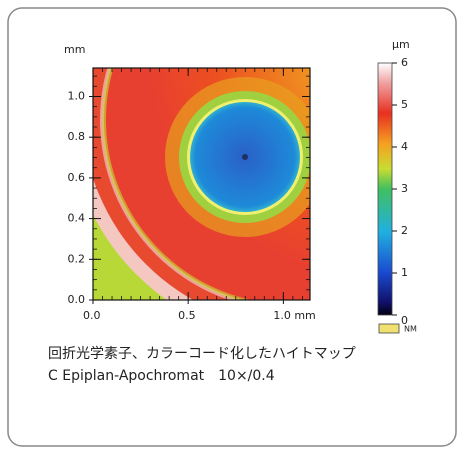 The height and width of the screenshot is (458, 464). I want to click on colorbar-tick-label: 1, so click(404, 272).